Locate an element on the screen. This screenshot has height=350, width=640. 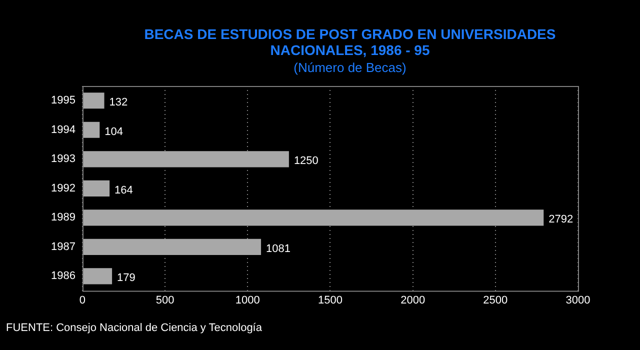
x-tick-label: 1000 is located at coordinates (247, 300).